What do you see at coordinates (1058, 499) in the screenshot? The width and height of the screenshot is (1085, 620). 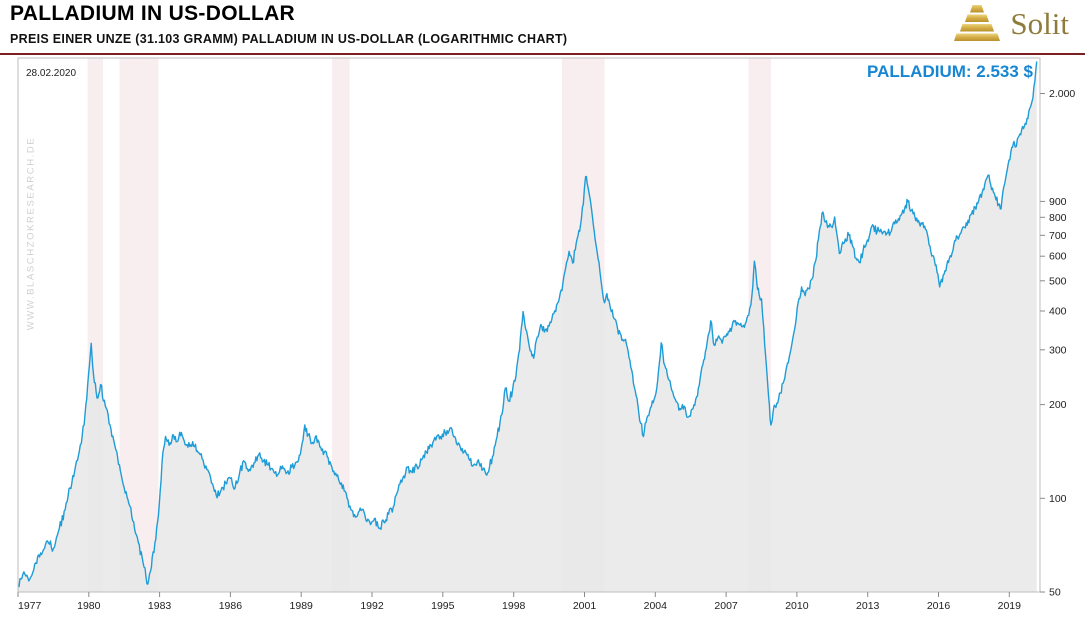 I see `y-axis-tick-label: 100` at bounding box center [1058, 499].